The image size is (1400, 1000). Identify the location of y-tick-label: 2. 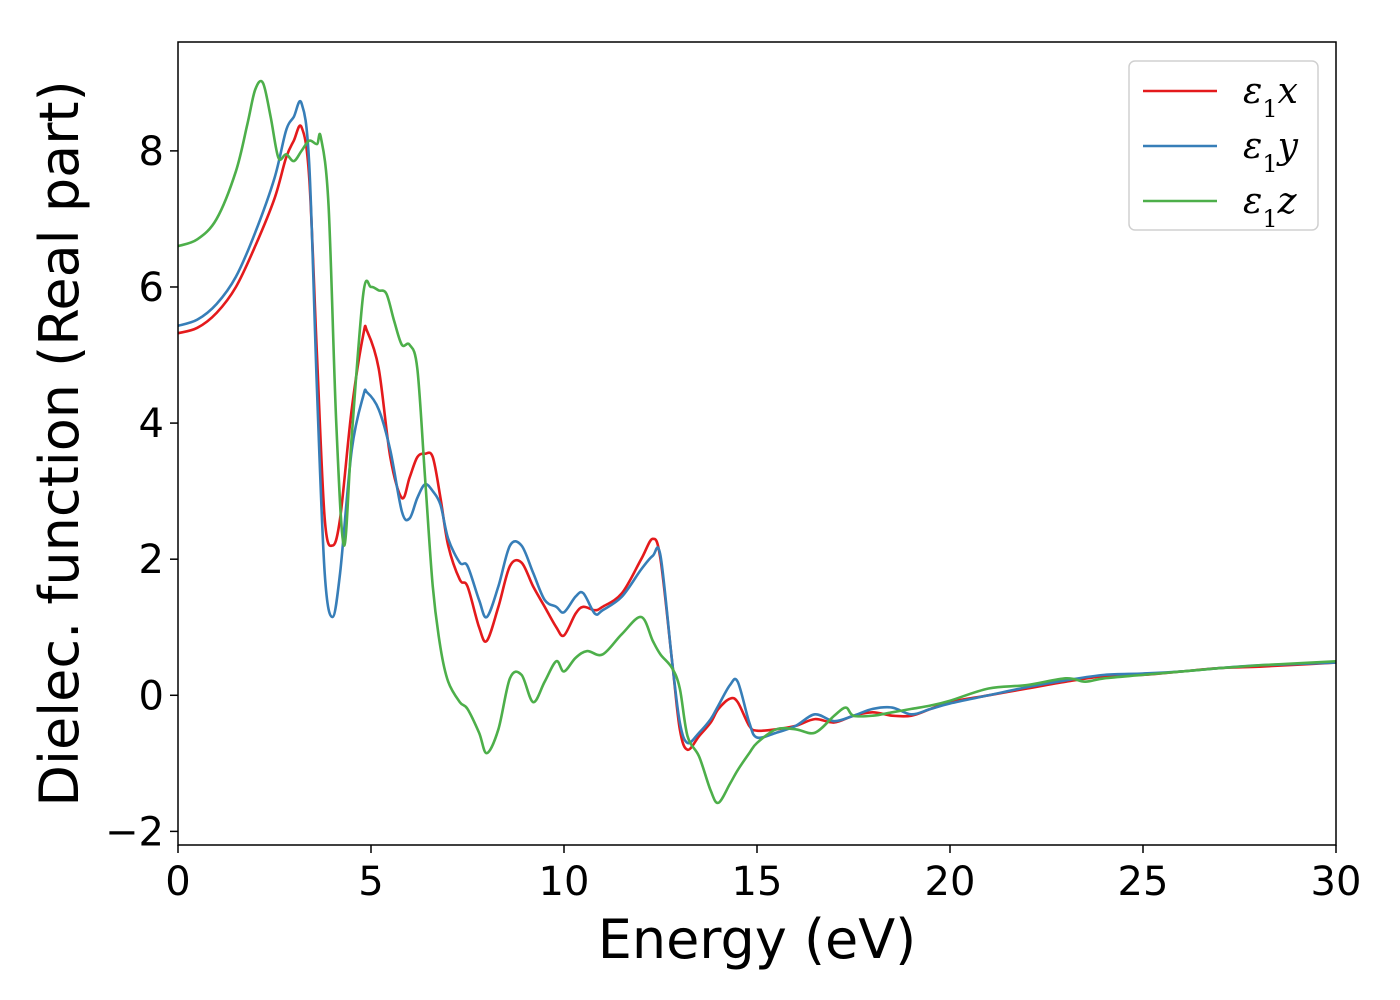
(151, 560).